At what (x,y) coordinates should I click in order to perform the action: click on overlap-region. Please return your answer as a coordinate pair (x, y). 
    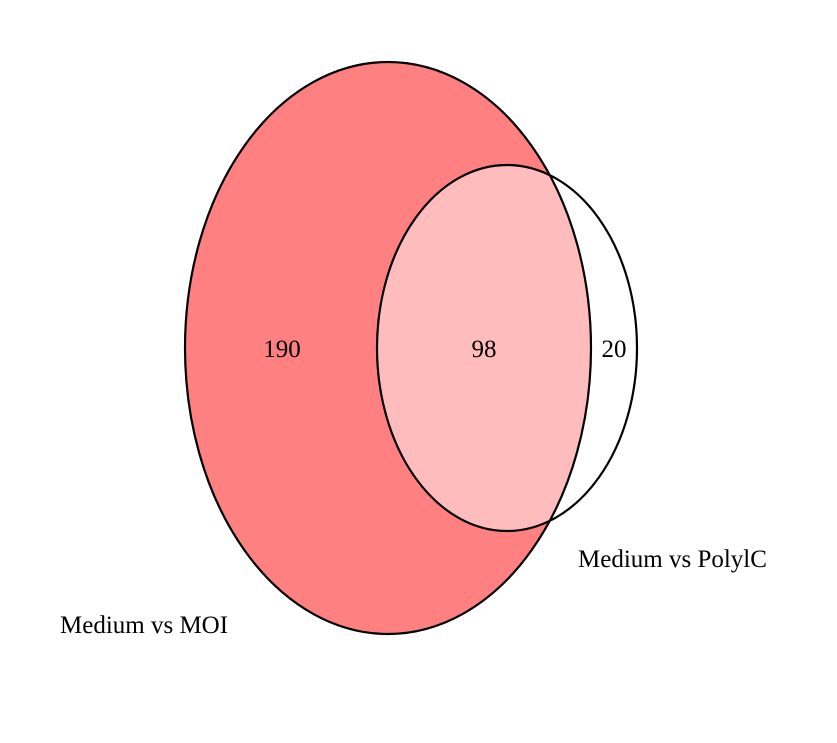
    Looking at the image, I should click on (484, 348).